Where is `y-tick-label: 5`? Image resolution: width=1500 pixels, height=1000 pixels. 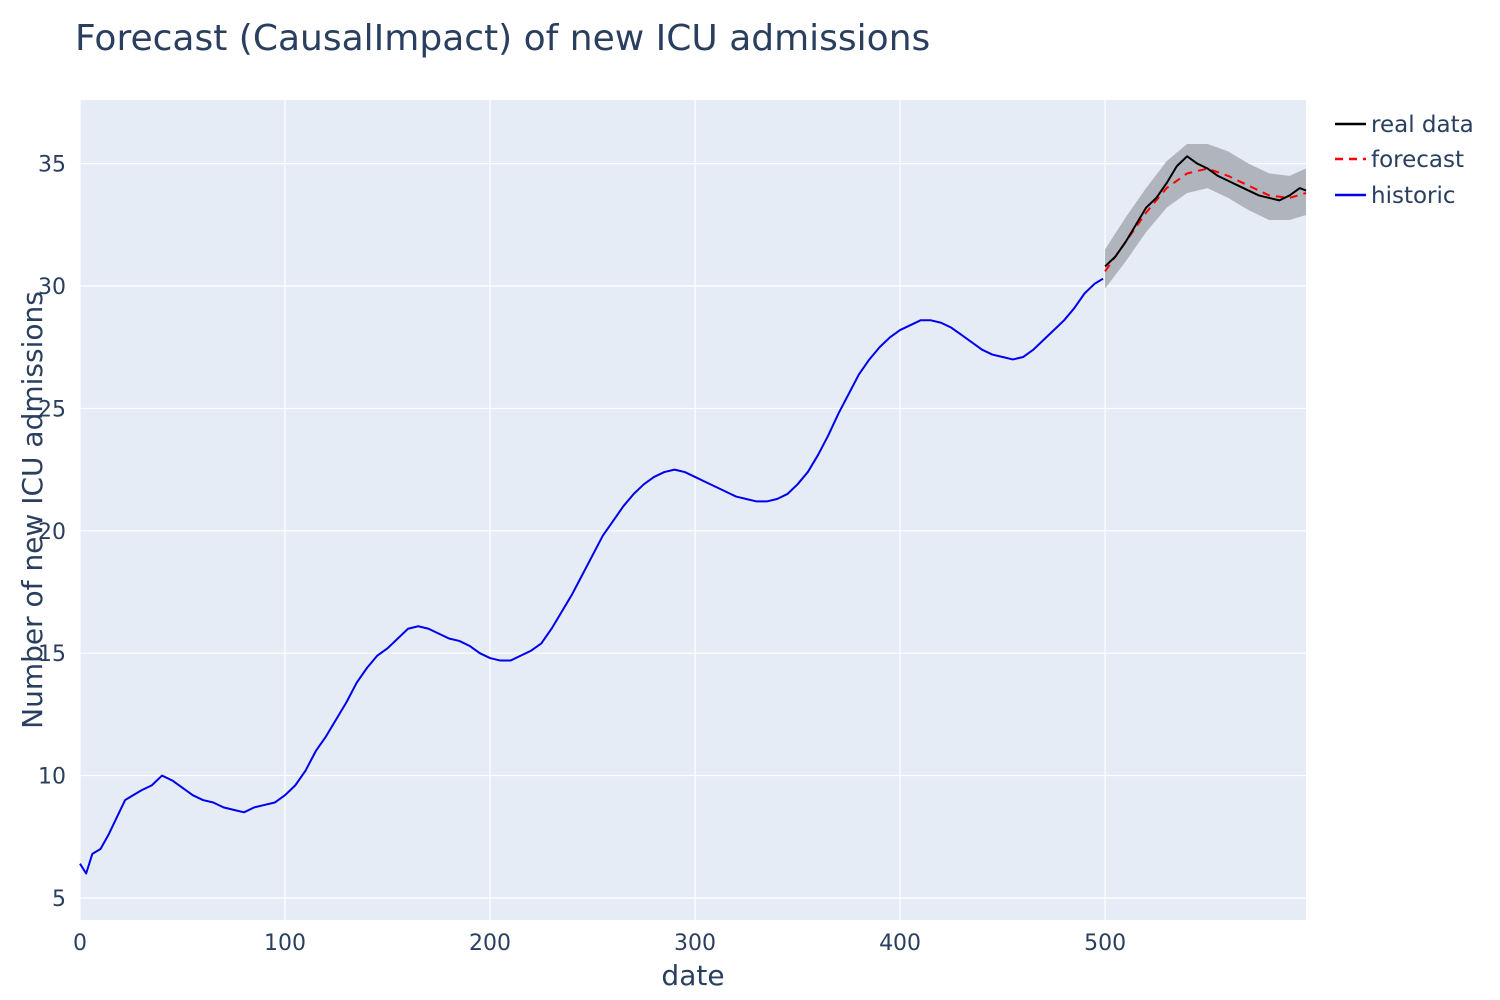 y-tick-label: 5 is located at coordinates (59, 899).